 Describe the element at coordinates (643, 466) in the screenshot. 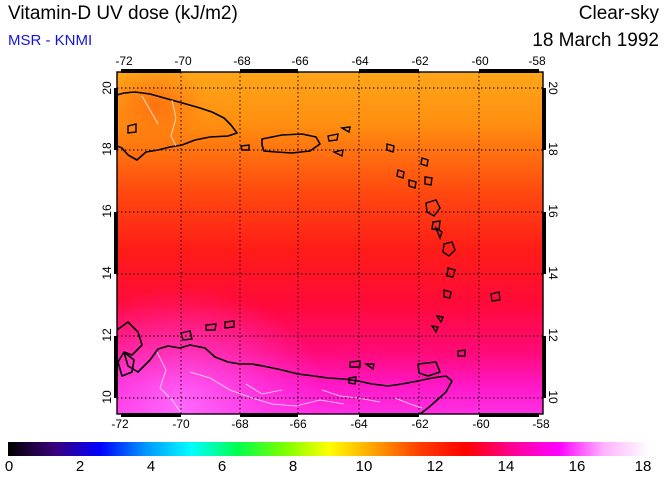

I see `colorbar-tick-label: 18` at that location.